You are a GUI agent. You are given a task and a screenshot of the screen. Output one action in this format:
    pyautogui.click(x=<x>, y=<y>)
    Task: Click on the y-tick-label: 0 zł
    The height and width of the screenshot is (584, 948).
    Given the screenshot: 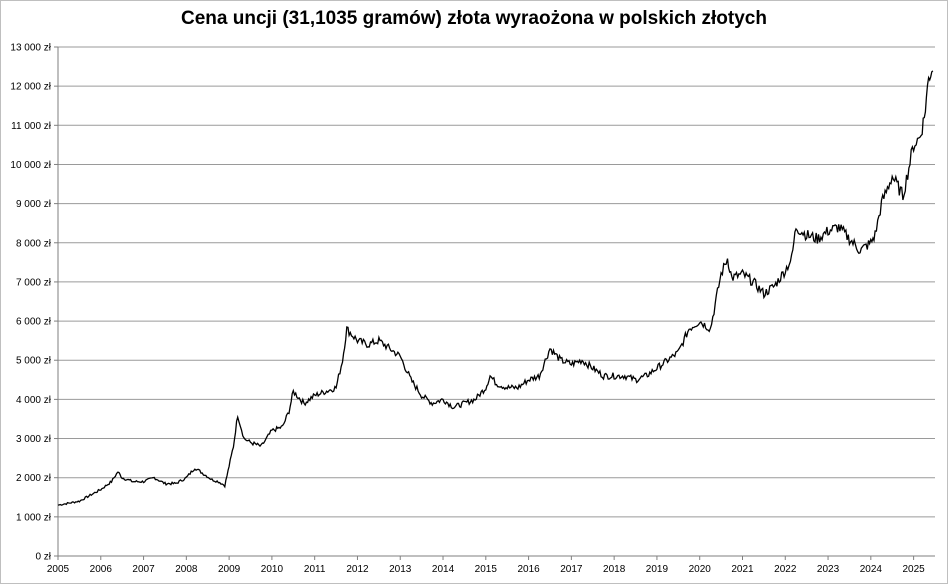 What is the action you would take?
    pyautogui.click(x=43, y=557)
    